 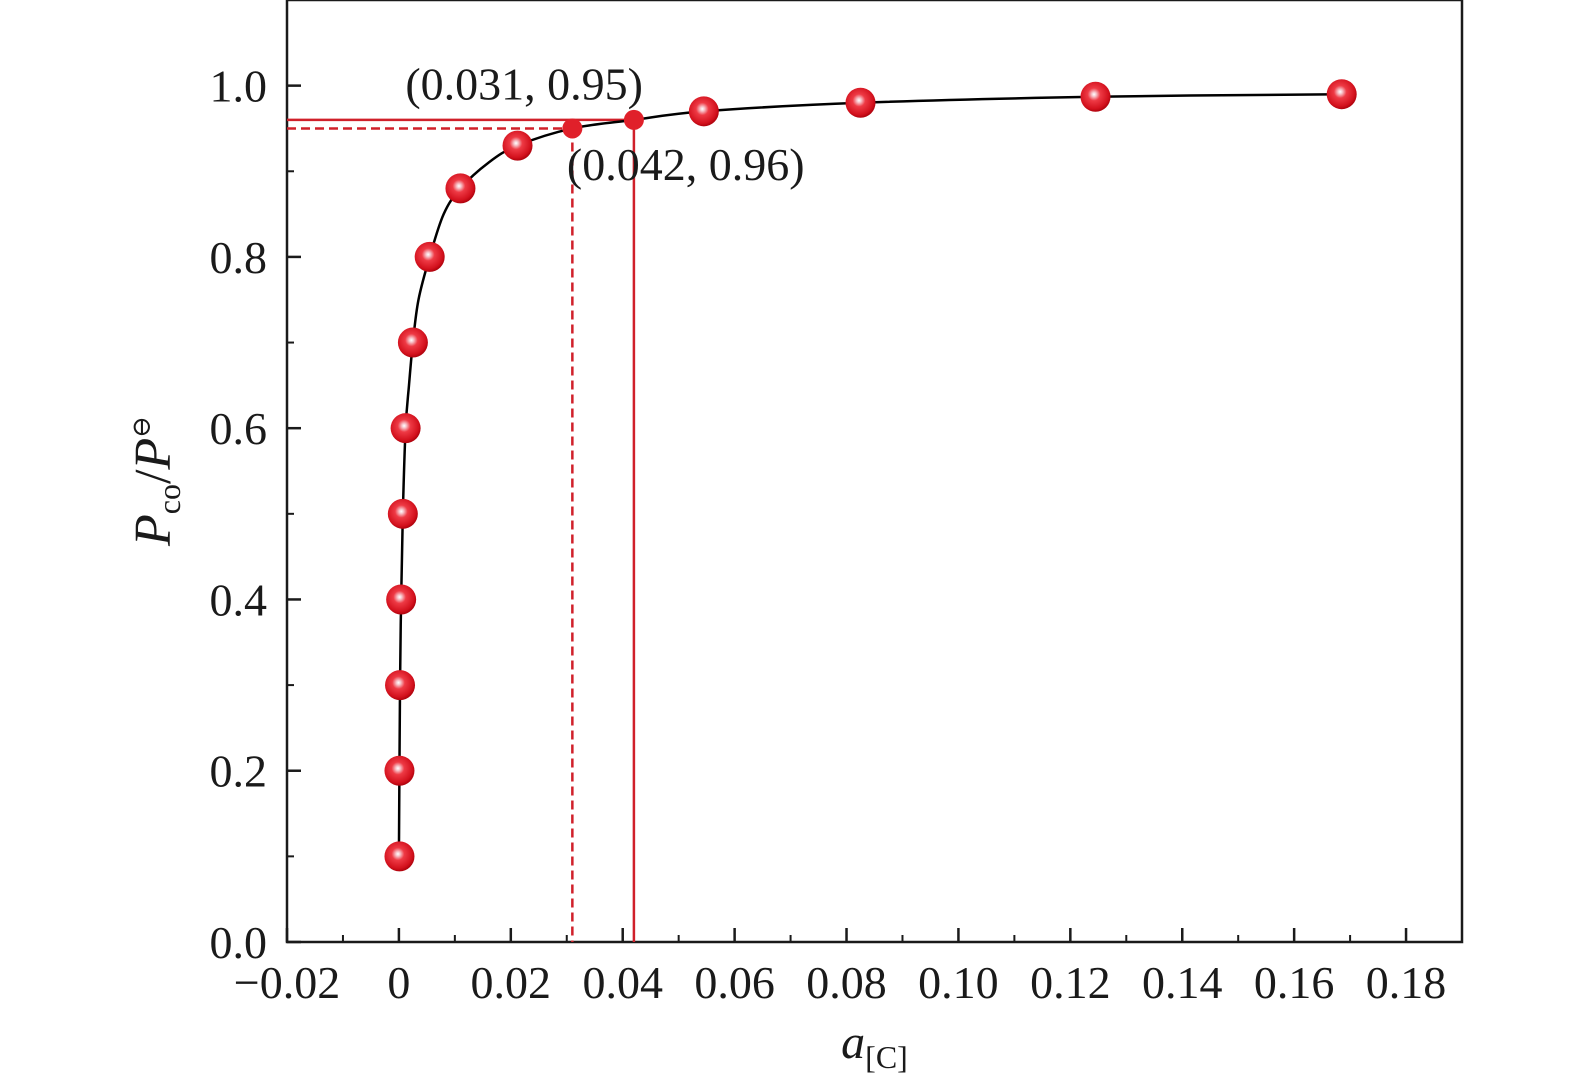 What do you see at coordinates (239, 257) in the screenshot?
I see `y-tick-label: 0.8` at bounding box center [239, 257].